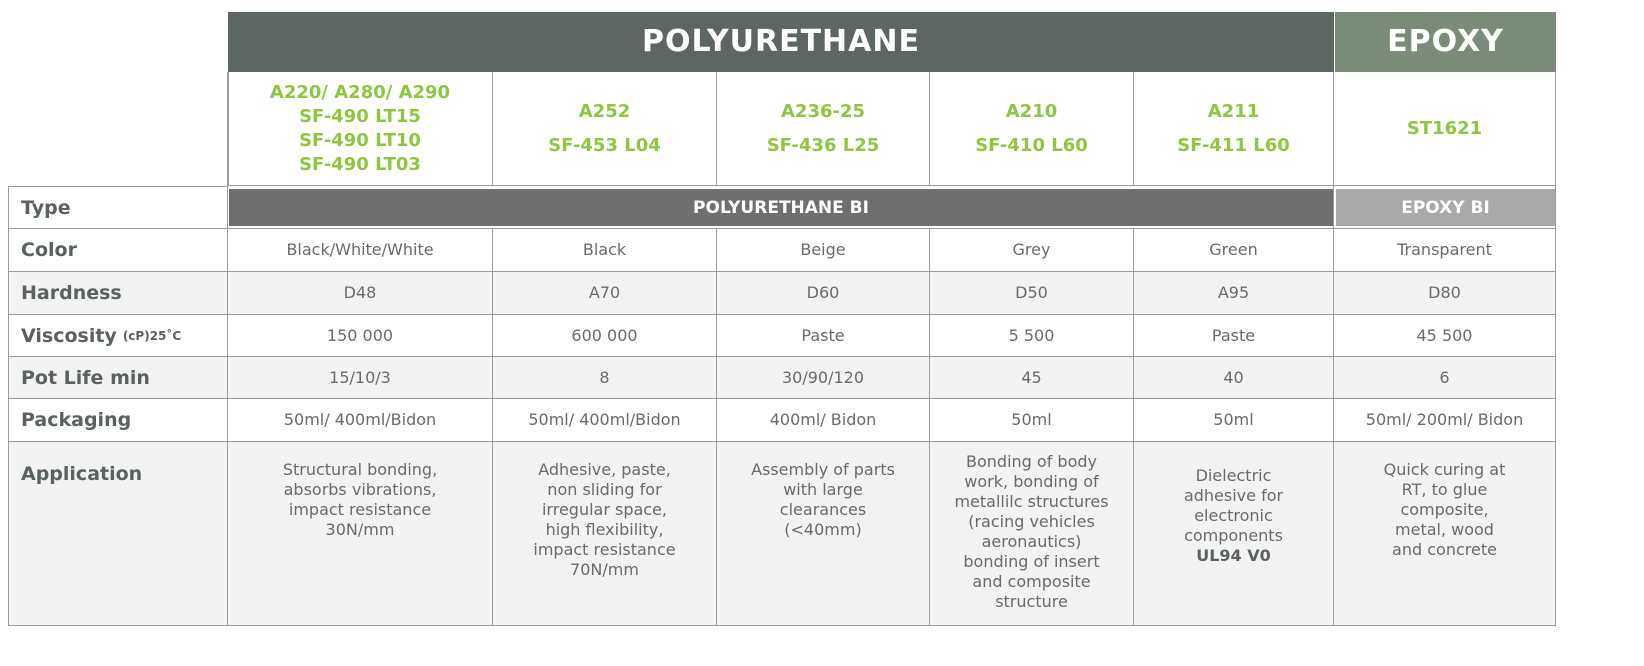 The width and height of the screenshot is (1644, 666). What do you see at coordinates (1031, 335) in the screenshot?
I see `cell-text: 5 500` at bounding box center [1031, 335].